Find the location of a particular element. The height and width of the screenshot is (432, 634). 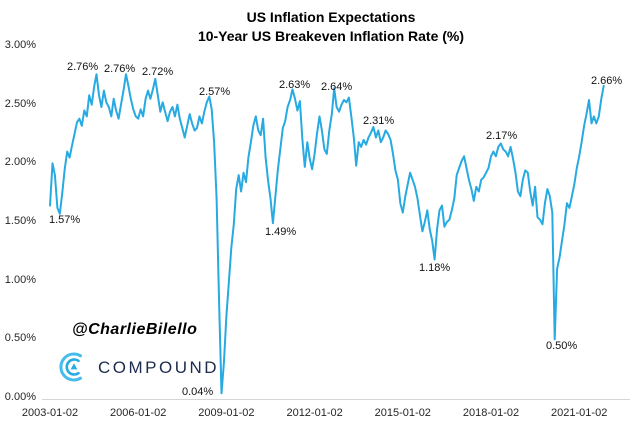

y-tick-label: 0.00% is located at coordinates (20, 397).